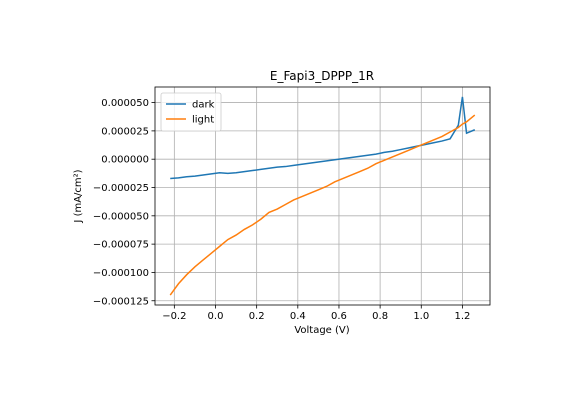 The height and width of the screenshot is (408, 561). Describe the element at coordinates (121, 273) in the screenshot. I see `y-tick-label: −0.000100` at that location.